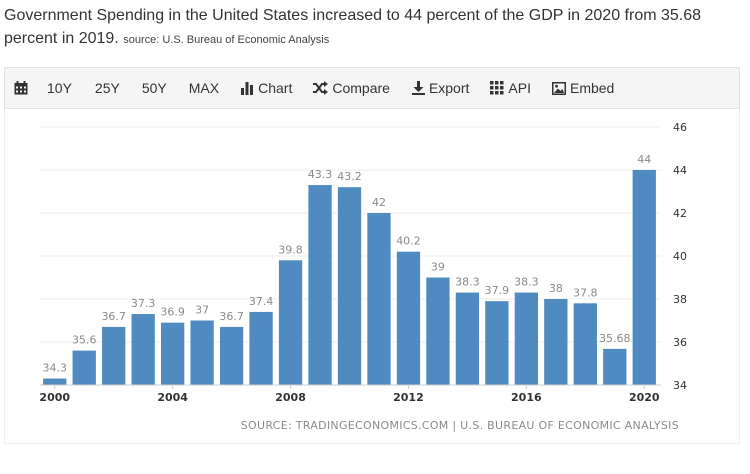  What do you see at coordinates (349, 176) in the screenshot?
I see `bar-value-label: 43.2` at bounding box center [349, 176].